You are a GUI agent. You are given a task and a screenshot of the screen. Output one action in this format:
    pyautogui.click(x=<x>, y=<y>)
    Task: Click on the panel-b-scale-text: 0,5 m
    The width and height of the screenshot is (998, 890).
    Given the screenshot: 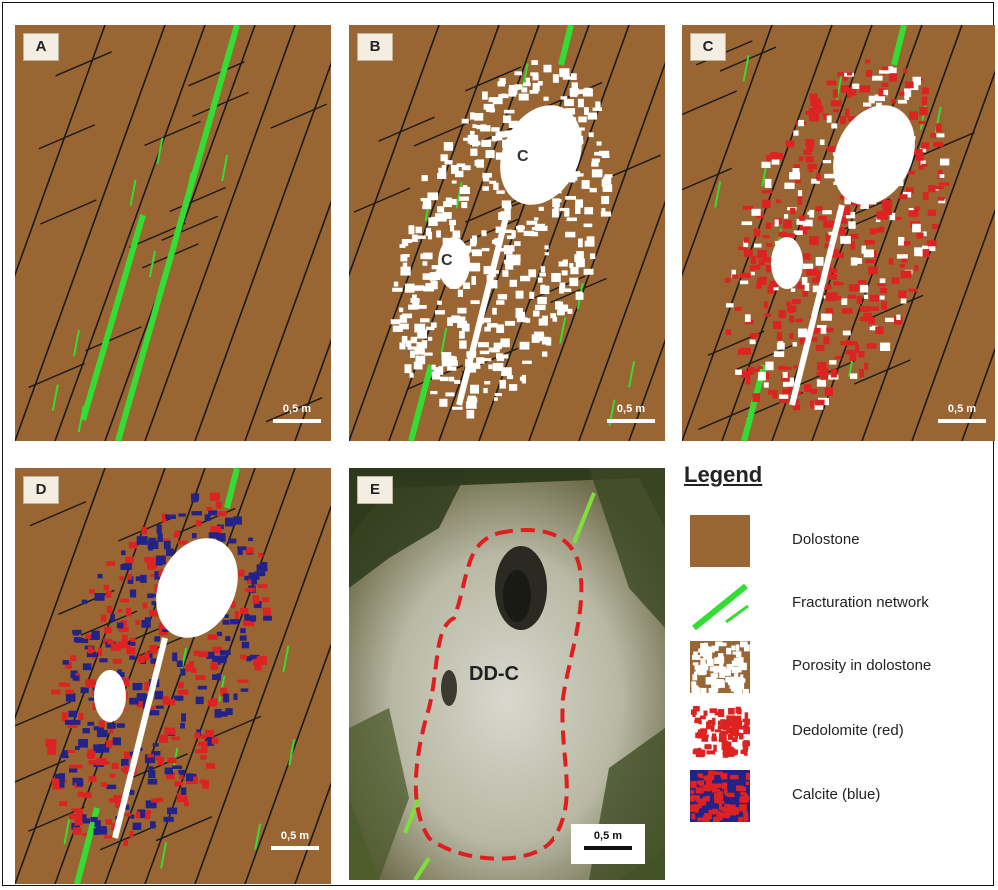 What is the action you would take?
    pyautogui.click(x=631, y=409)
    